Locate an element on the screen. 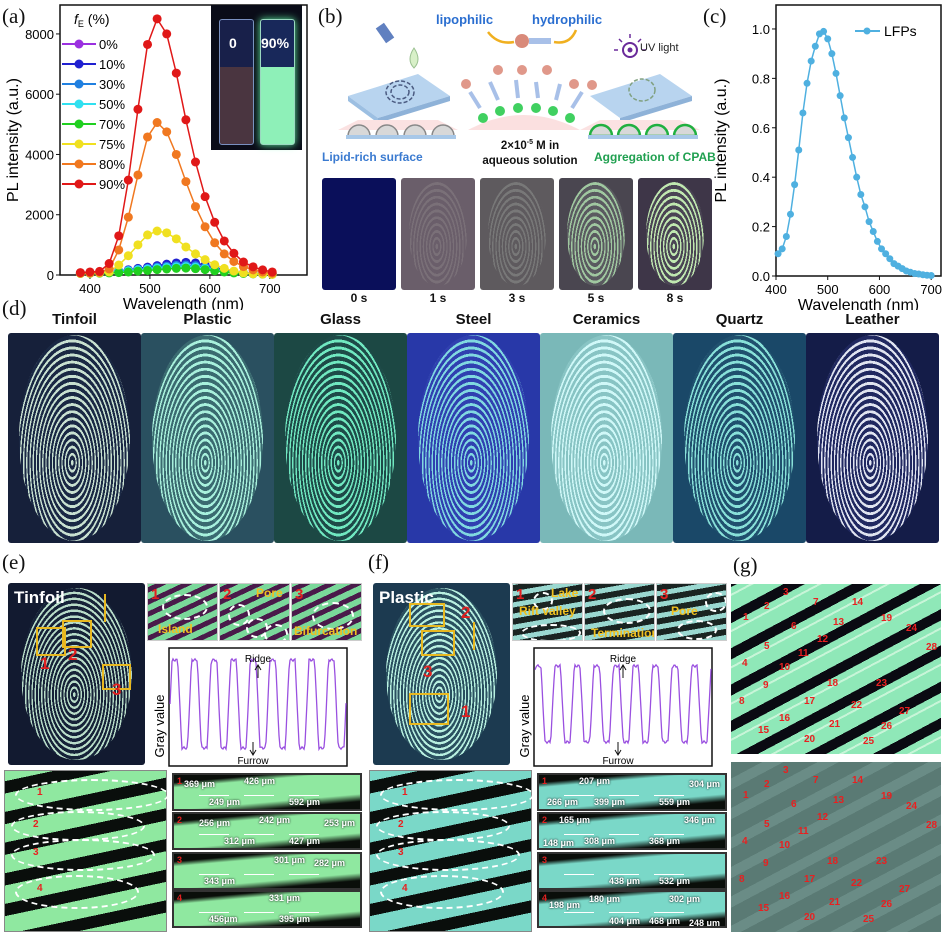  distance-measurement: 404 μm is located at coordinates (625, 921).